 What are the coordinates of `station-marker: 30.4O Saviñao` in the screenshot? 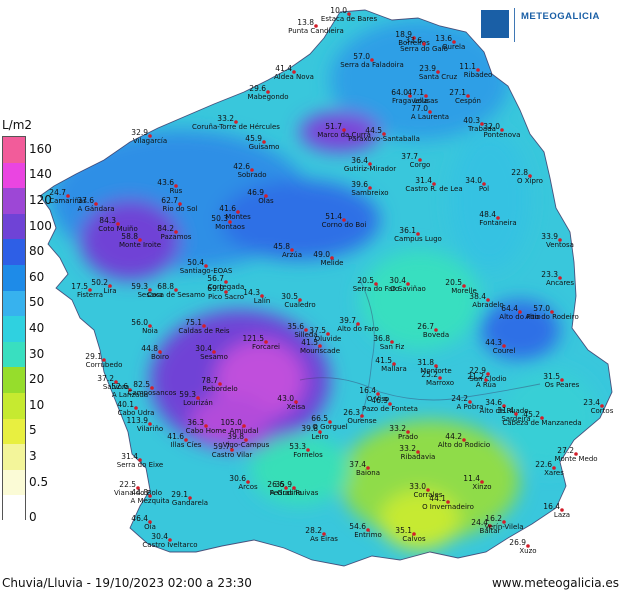 It's located at (407, 284).